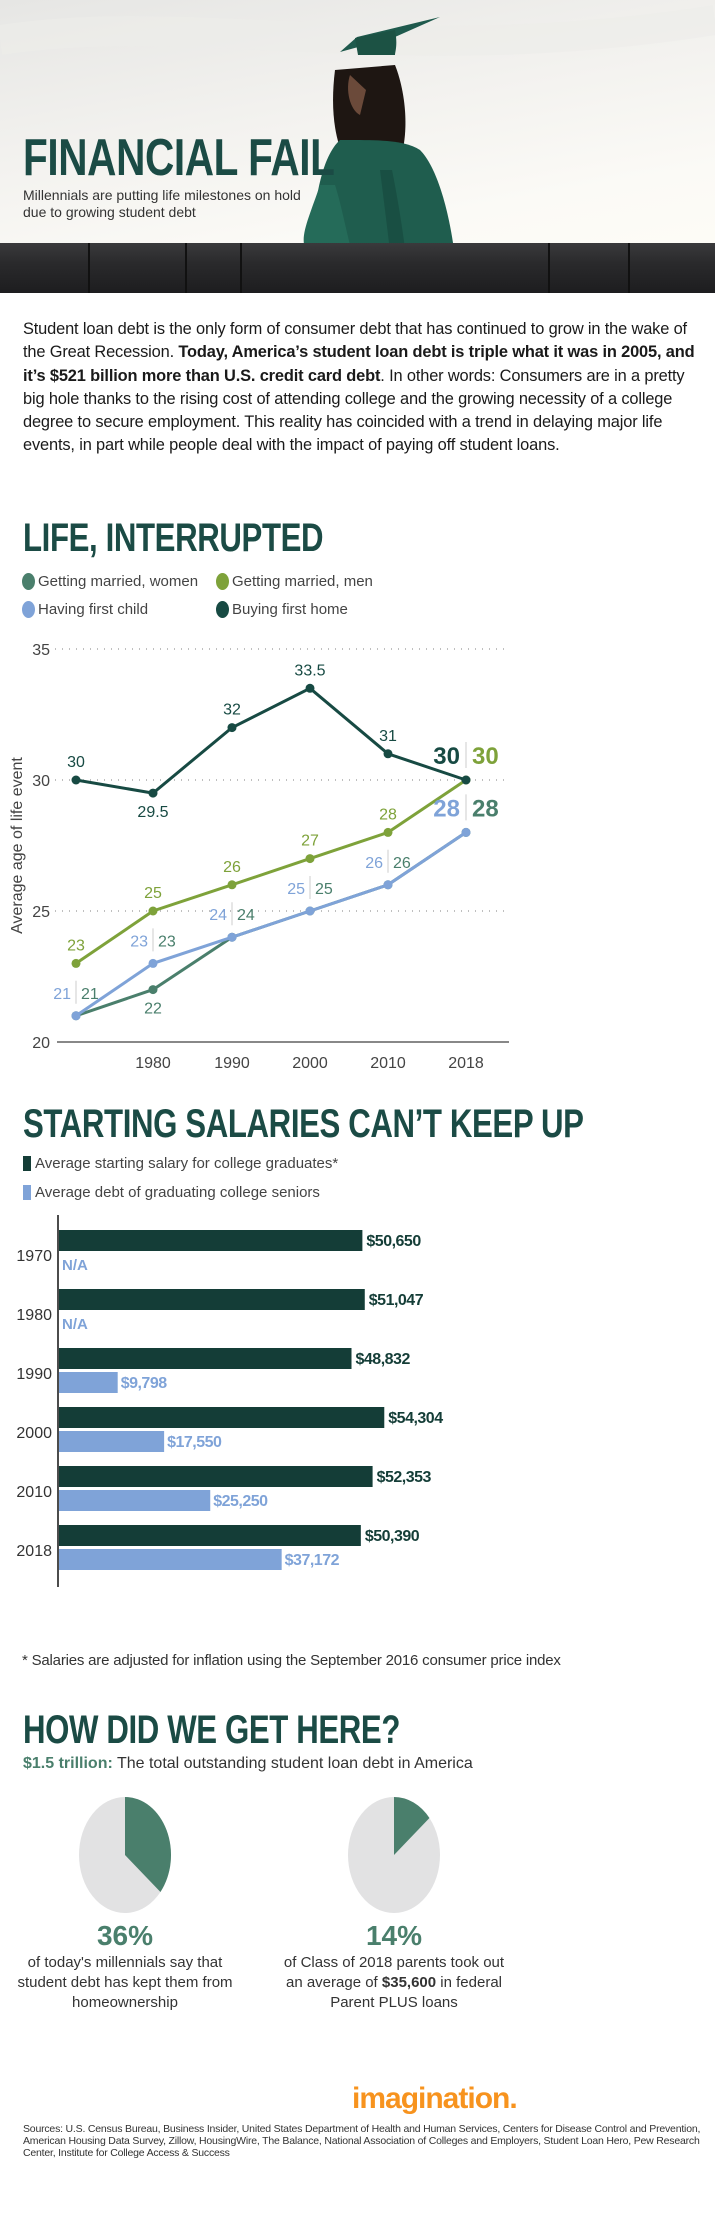 The image size is (715, 2216). Describe the element at coordinates (310, 841) in the screenshot. I see `data-label-men: 27` at that location.